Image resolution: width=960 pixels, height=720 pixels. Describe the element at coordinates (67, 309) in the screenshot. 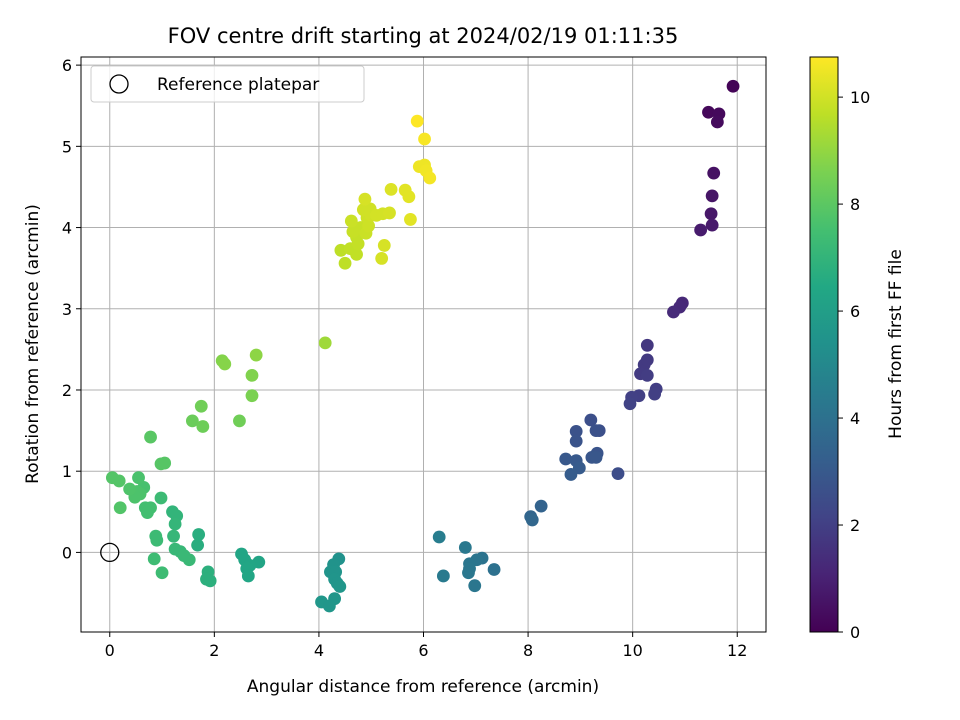

I see `y-tick-label: 3` at that location.